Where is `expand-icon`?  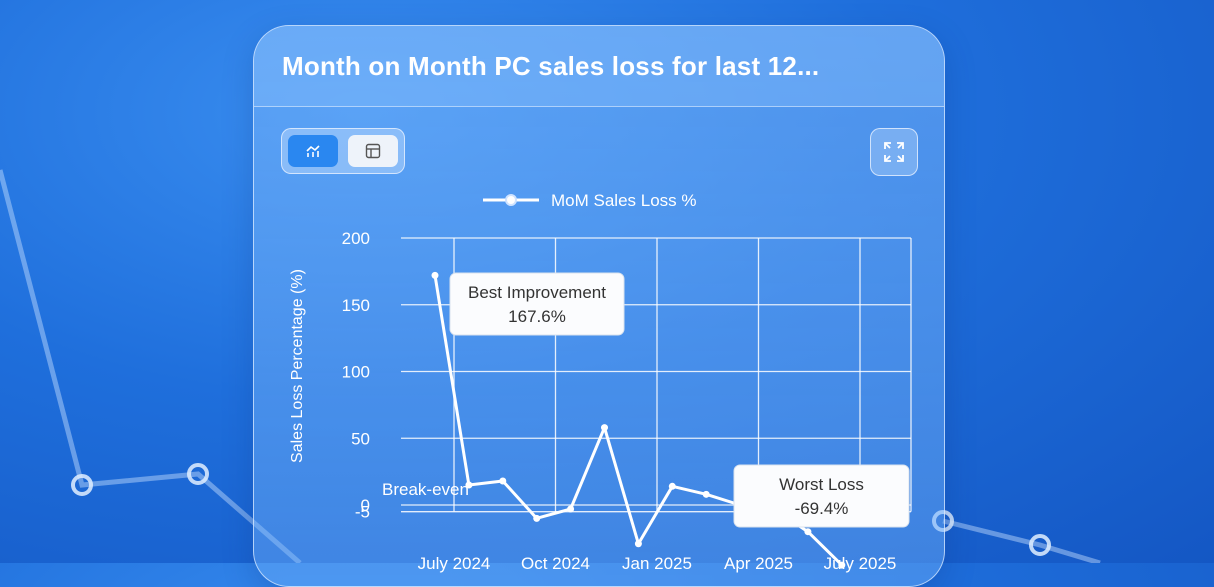
expand-icon is located at coordinates (894, 152).